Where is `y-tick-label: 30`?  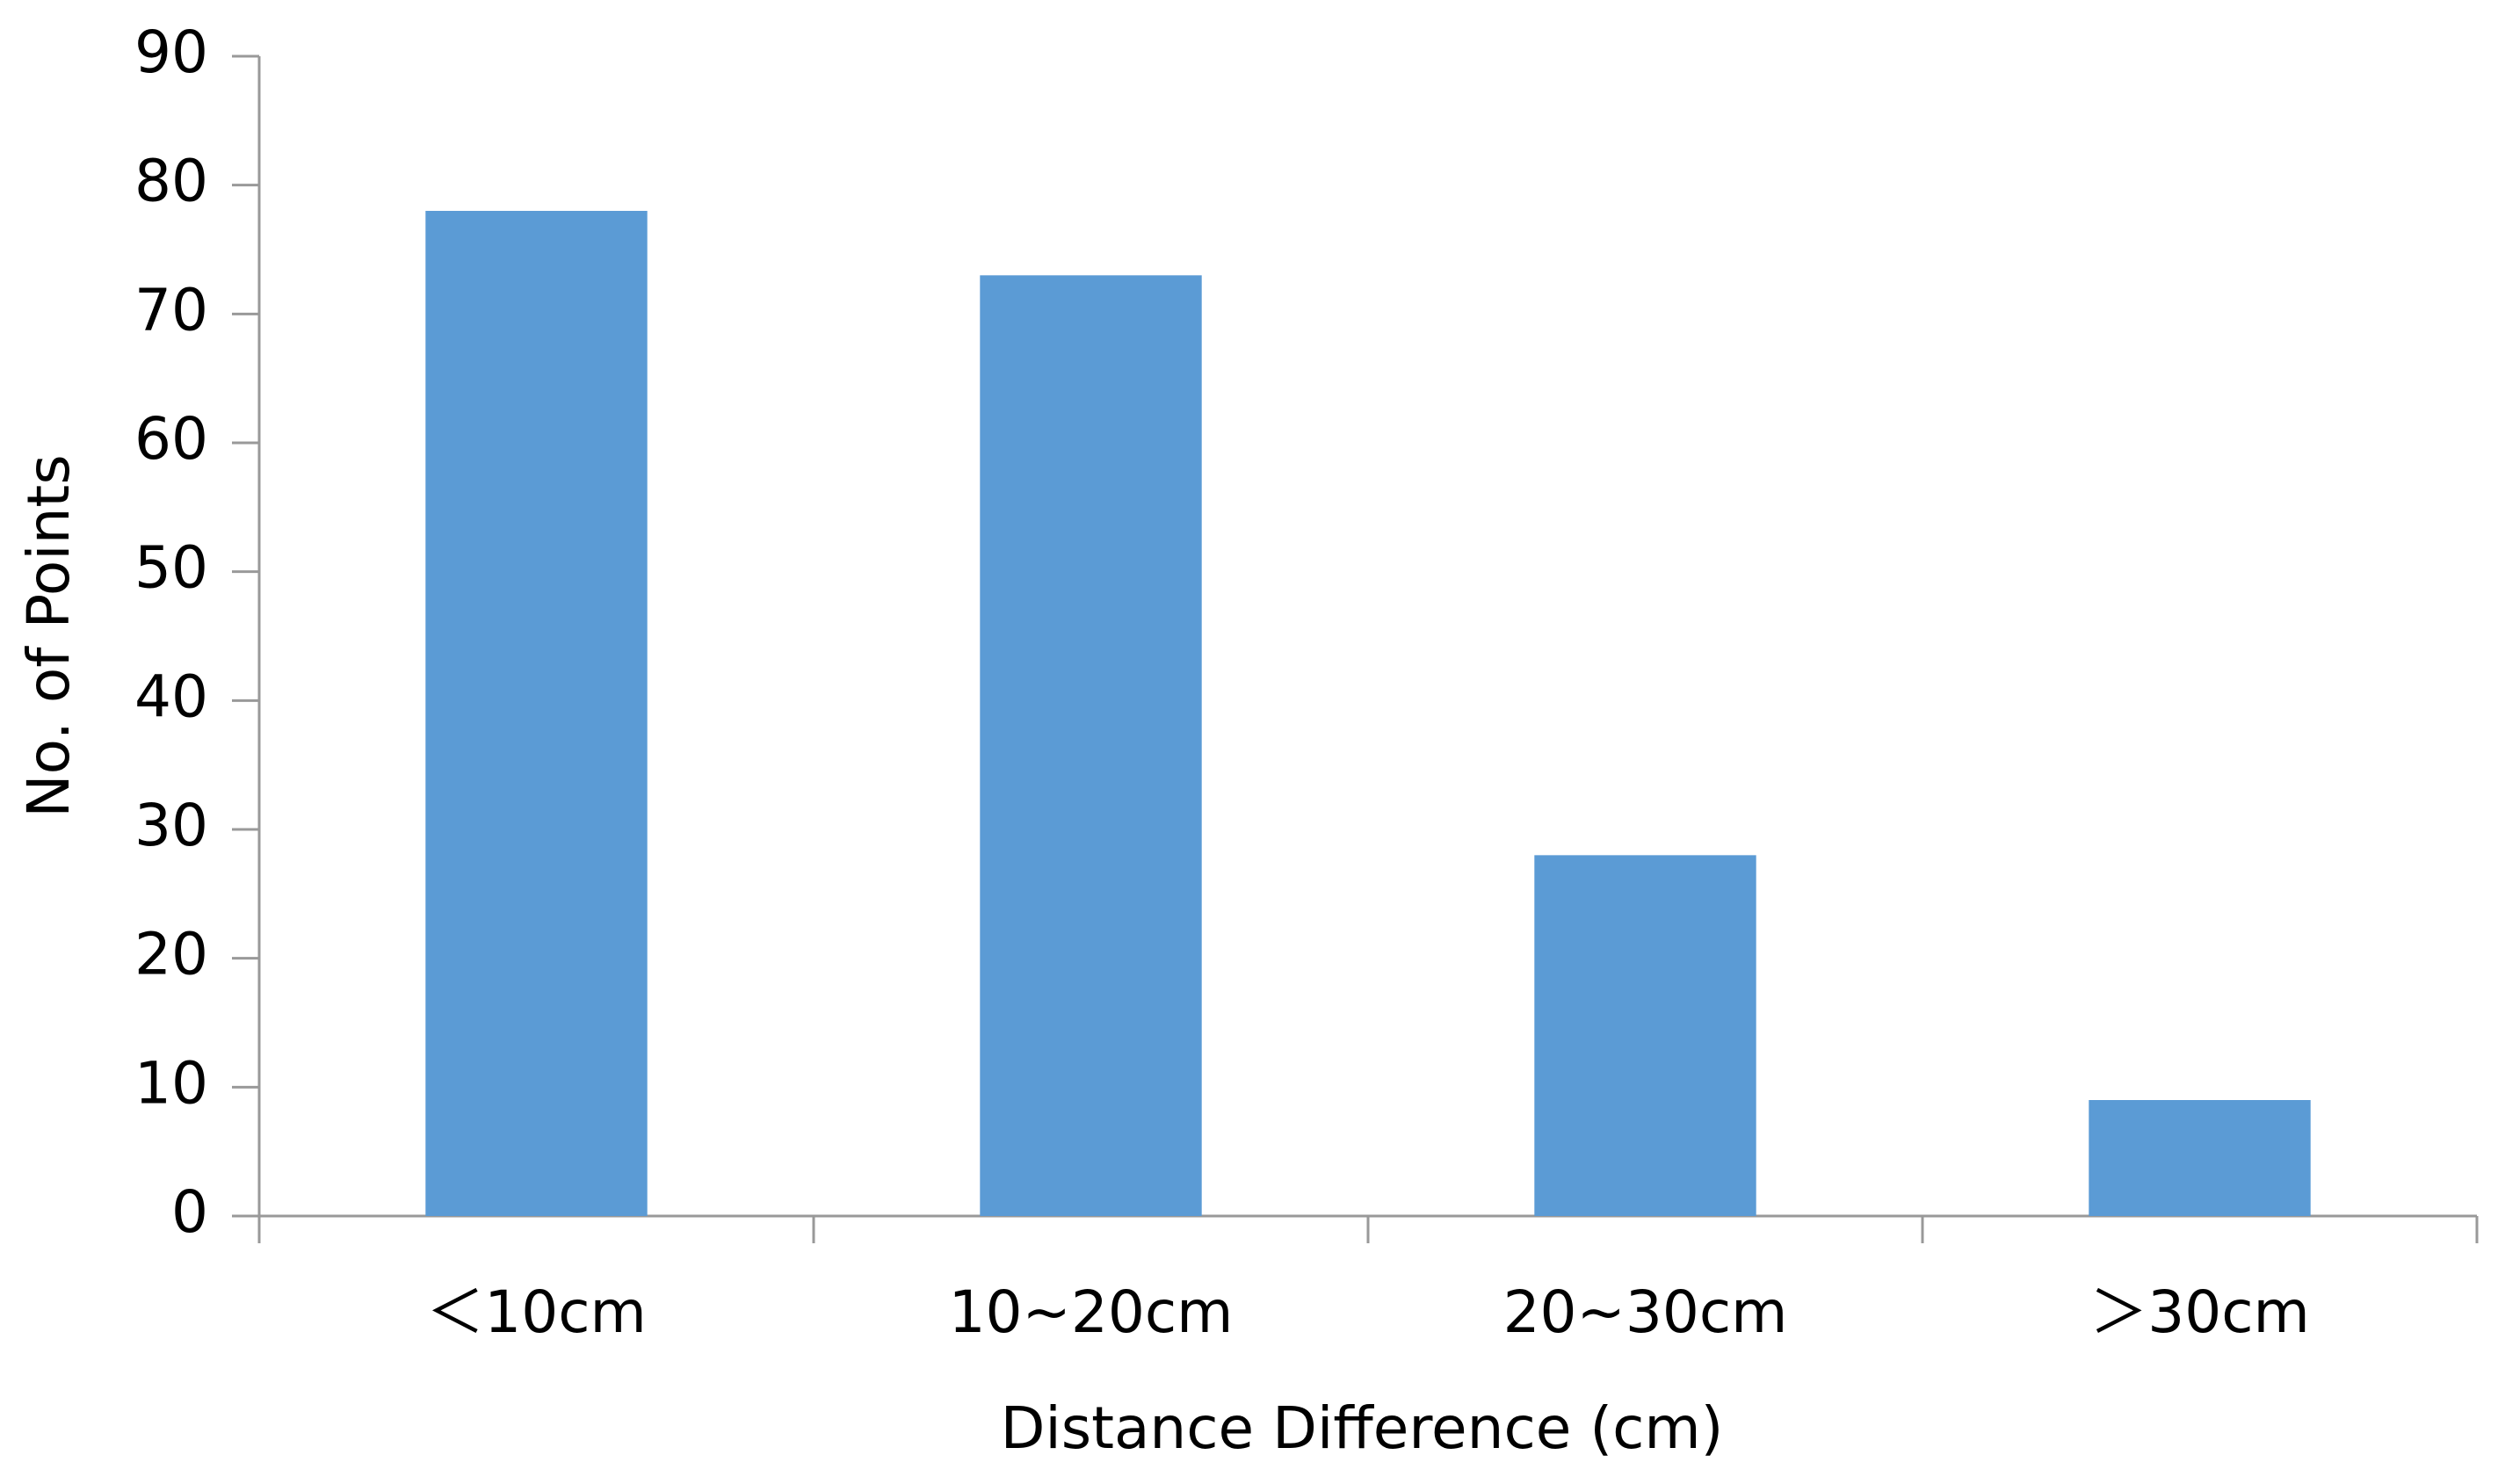
y-tick-label: 30 is located at coordinates (171, 826).